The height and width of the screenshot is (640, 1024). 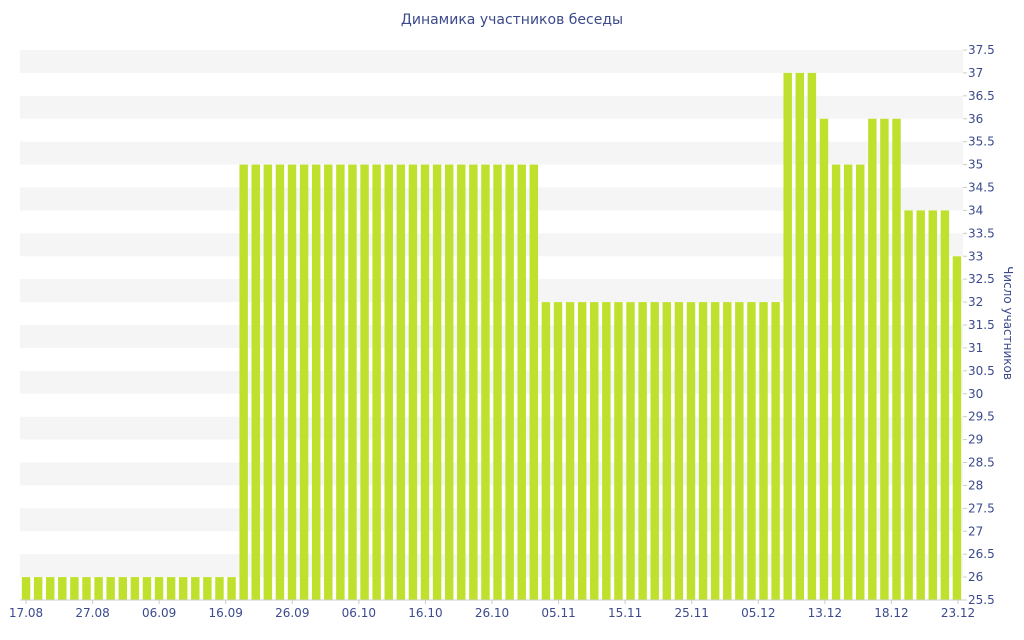 What do you see at coordinates (92, 613) in the screenshot?
I see `x-tick-label: 27.08` at bounding box center [92, 613].